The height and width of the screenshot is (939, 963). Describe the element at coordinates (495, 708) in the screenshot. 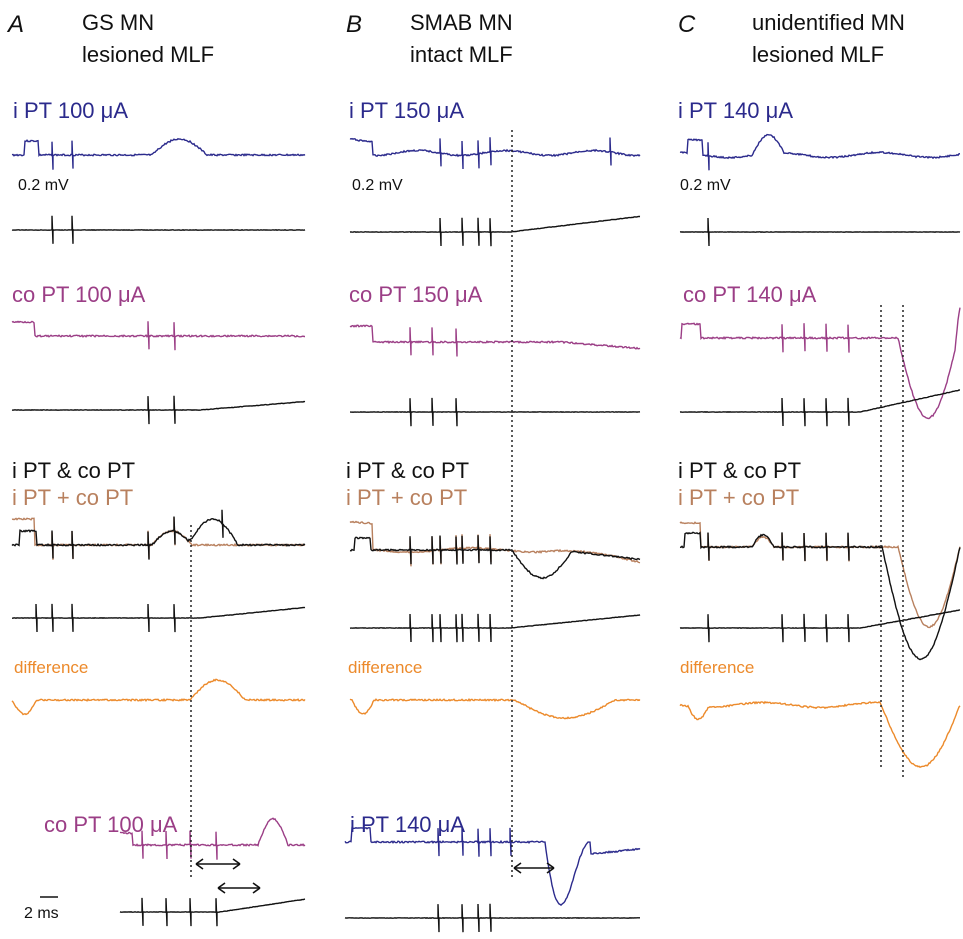

I see `b-difference-trace` at that location.